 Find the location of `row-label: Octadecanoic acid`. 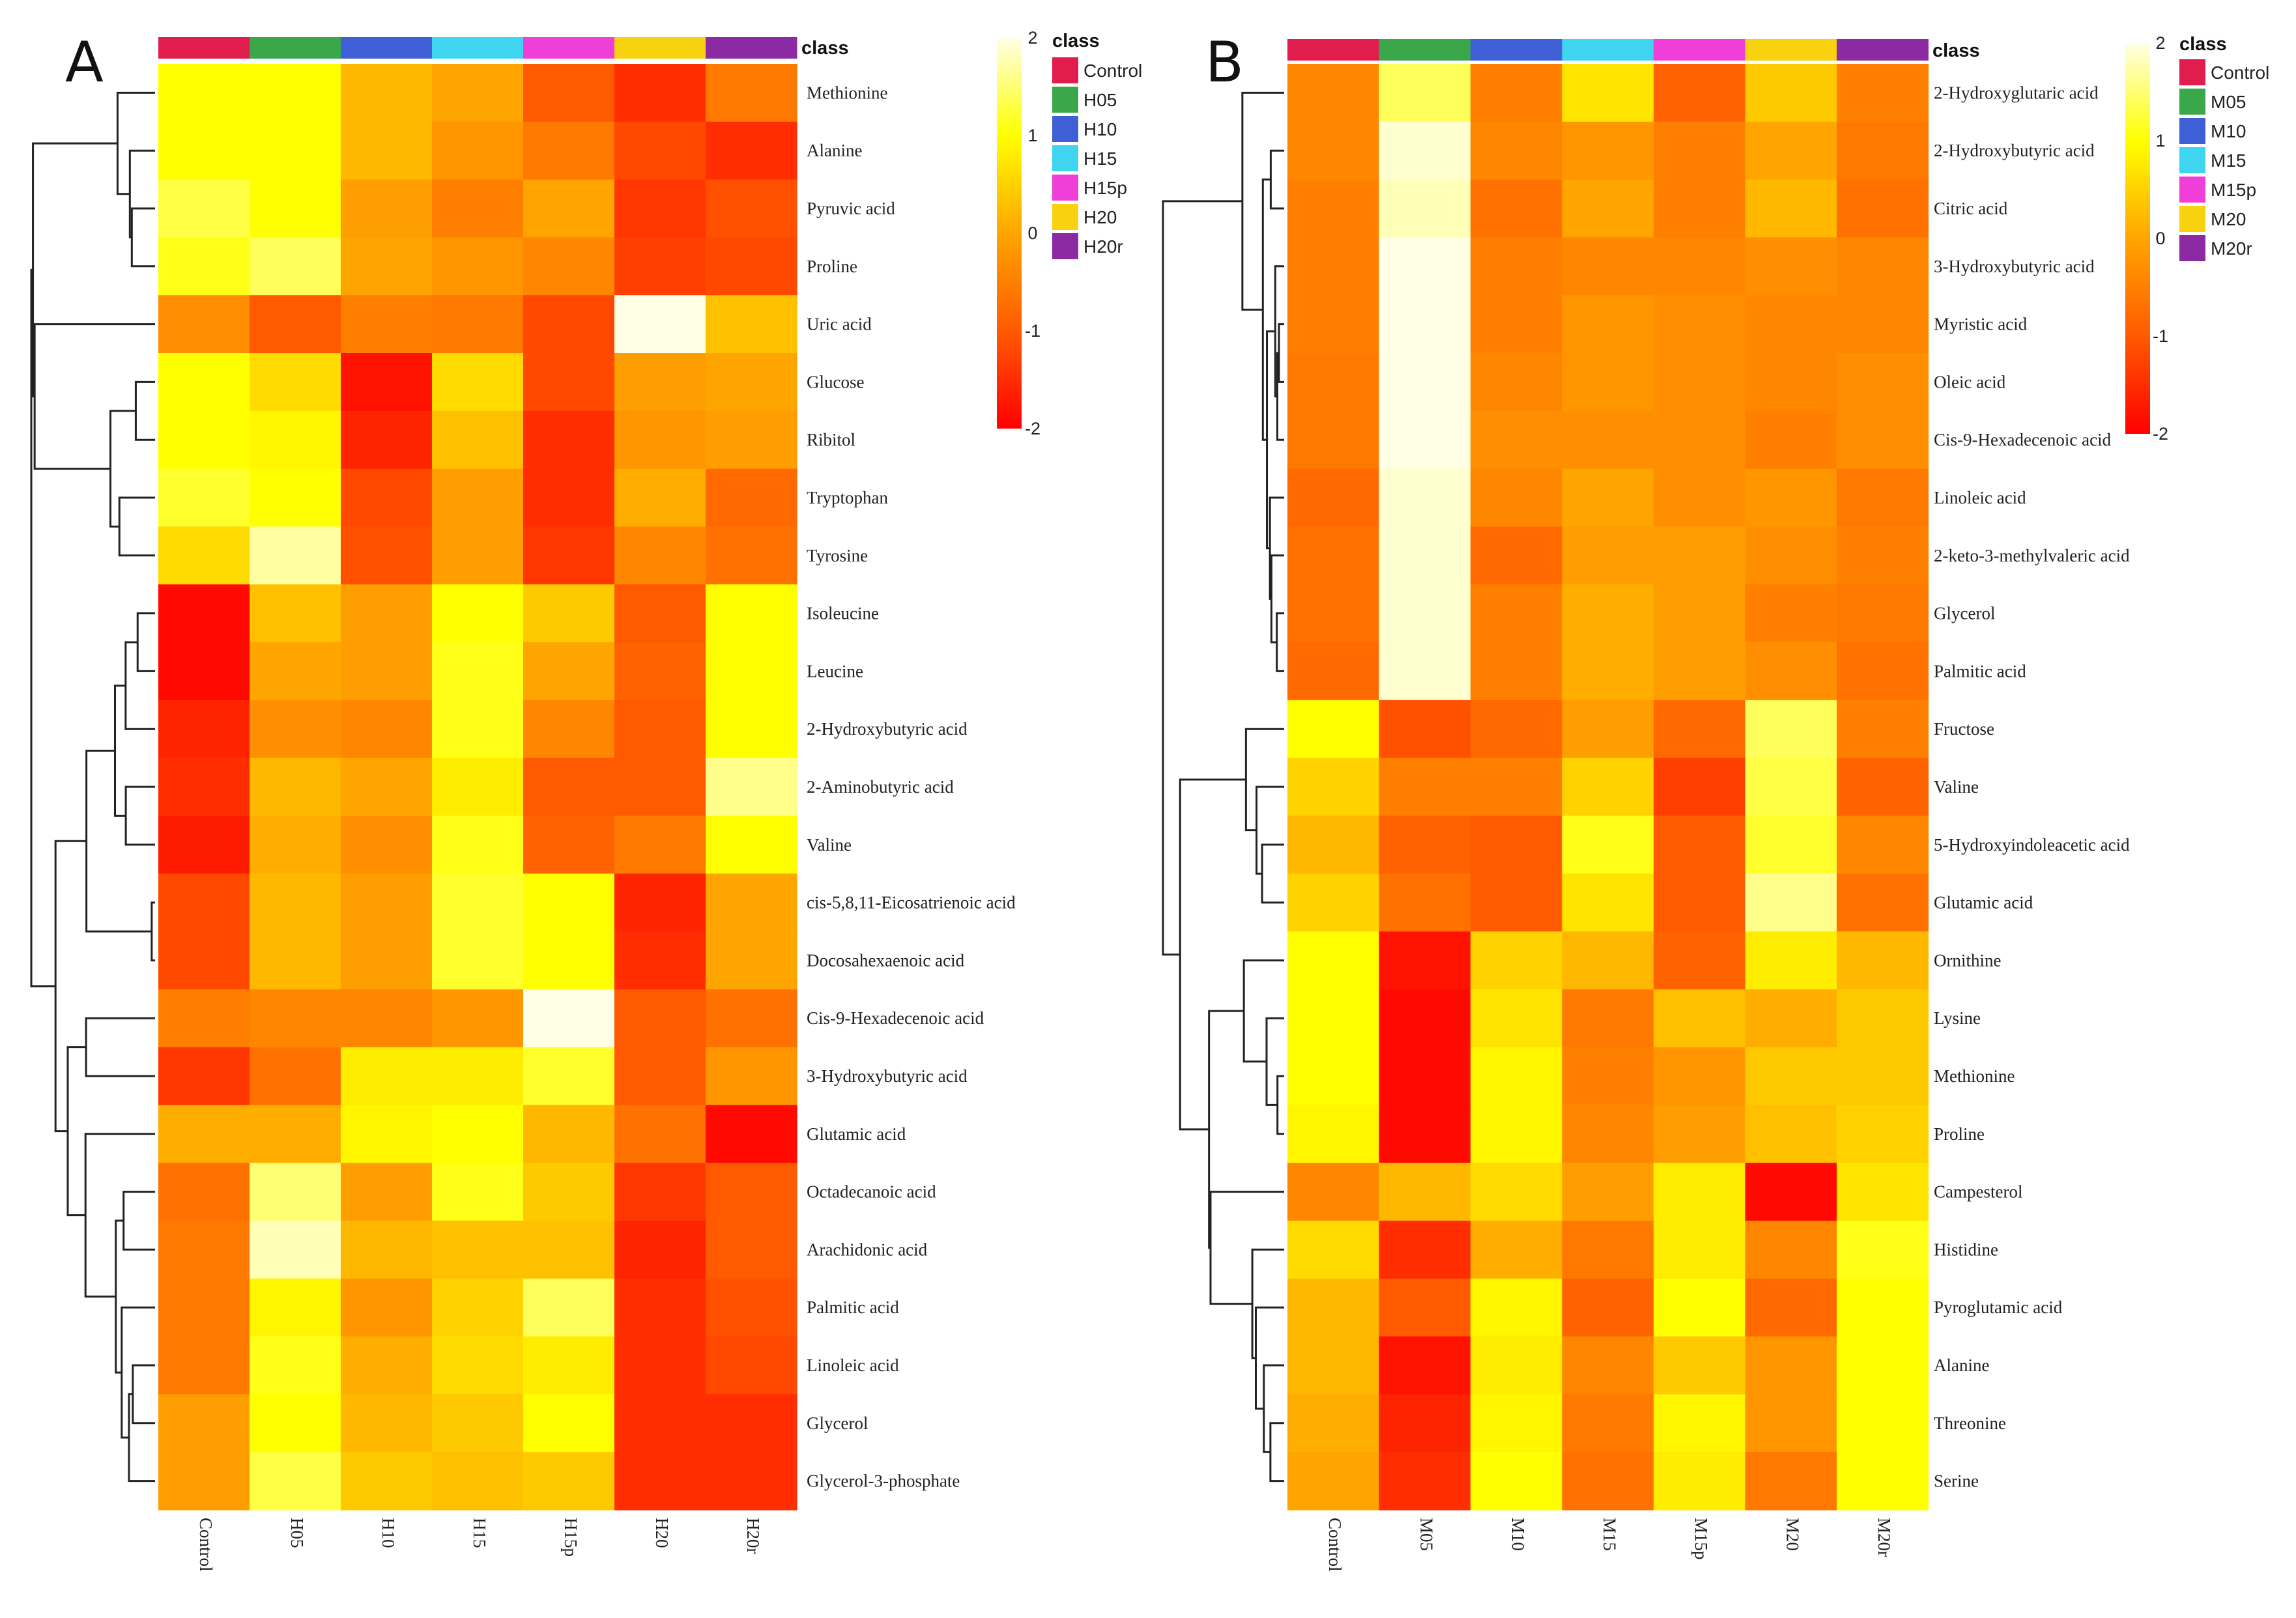

row-label: Octadecanoic acid is located at coordinates (871, 1192).